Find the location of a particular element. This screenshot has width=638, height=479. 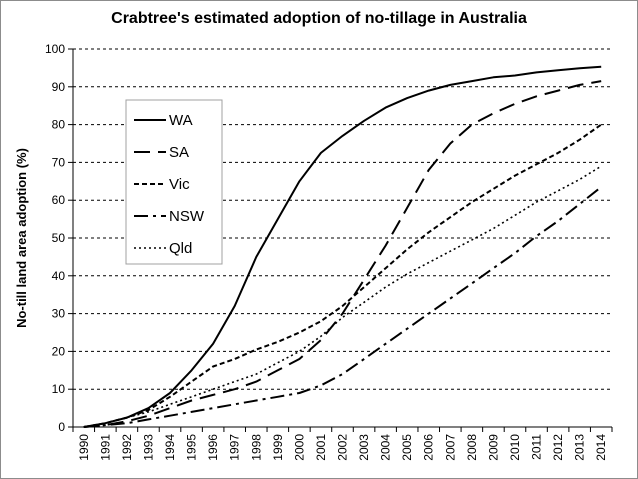

x-tick-label: 2001 is located at coordinates (321, 447).